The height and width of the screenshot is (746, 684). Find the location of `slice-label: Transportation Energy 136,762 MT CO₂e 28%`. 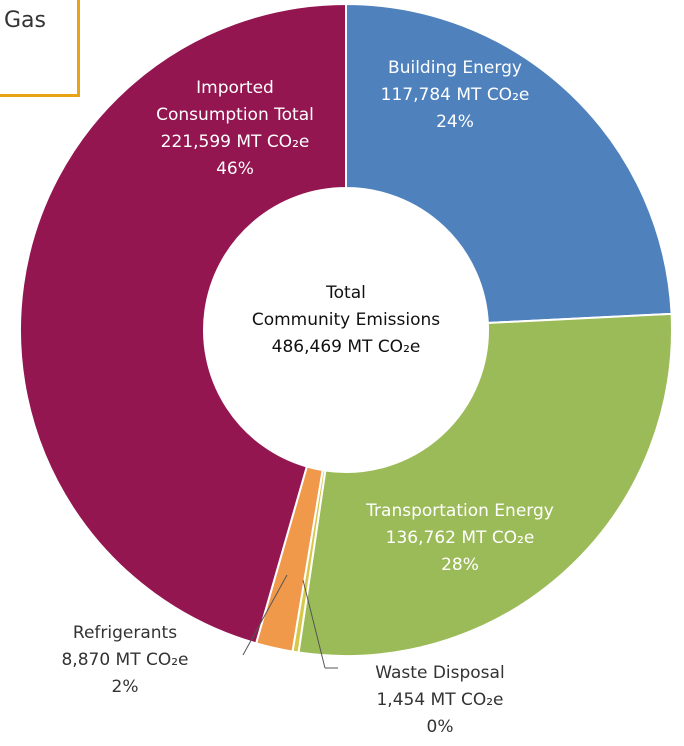

slice-label: Transportation Energy 136,762 MT CO₂e 28% is located at coordinates (460, 538).